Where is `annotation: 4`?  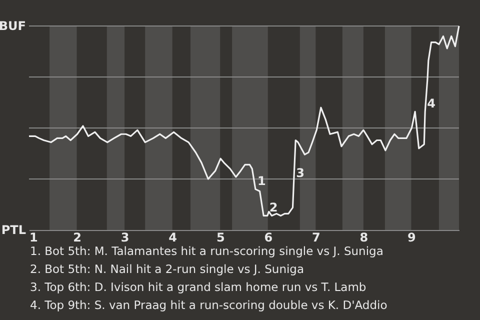
annotation: 4 is located at coordinates (431, 103).